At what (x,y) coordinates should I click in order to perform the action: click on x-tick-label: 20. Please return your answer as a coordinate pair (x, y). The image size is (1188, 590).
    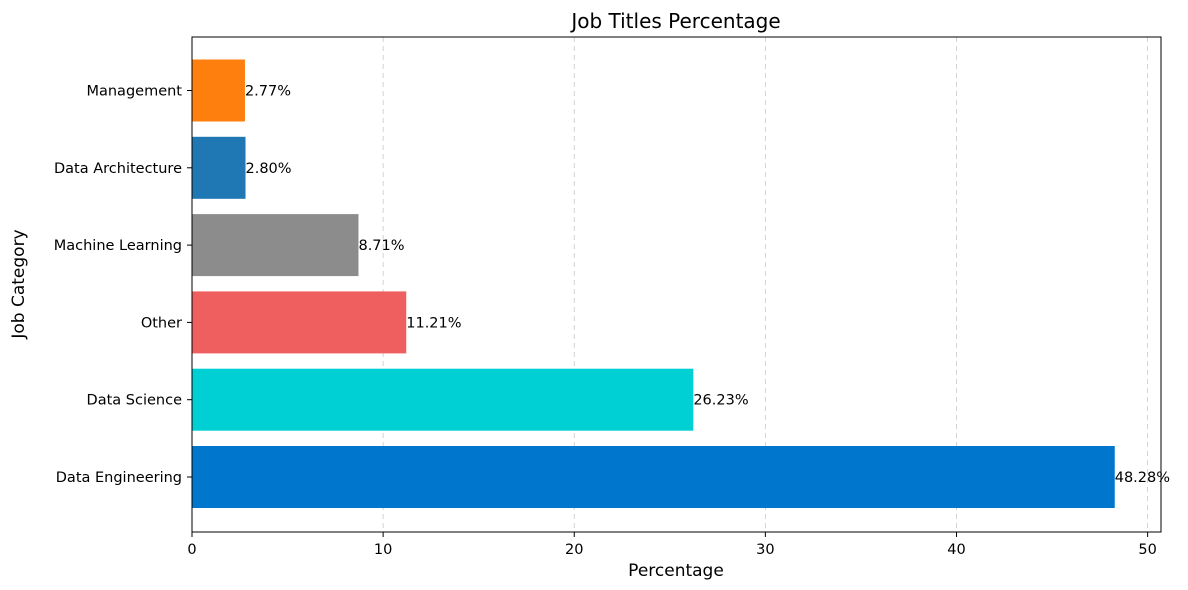
    Looking at the image, I should click on (574, 550).